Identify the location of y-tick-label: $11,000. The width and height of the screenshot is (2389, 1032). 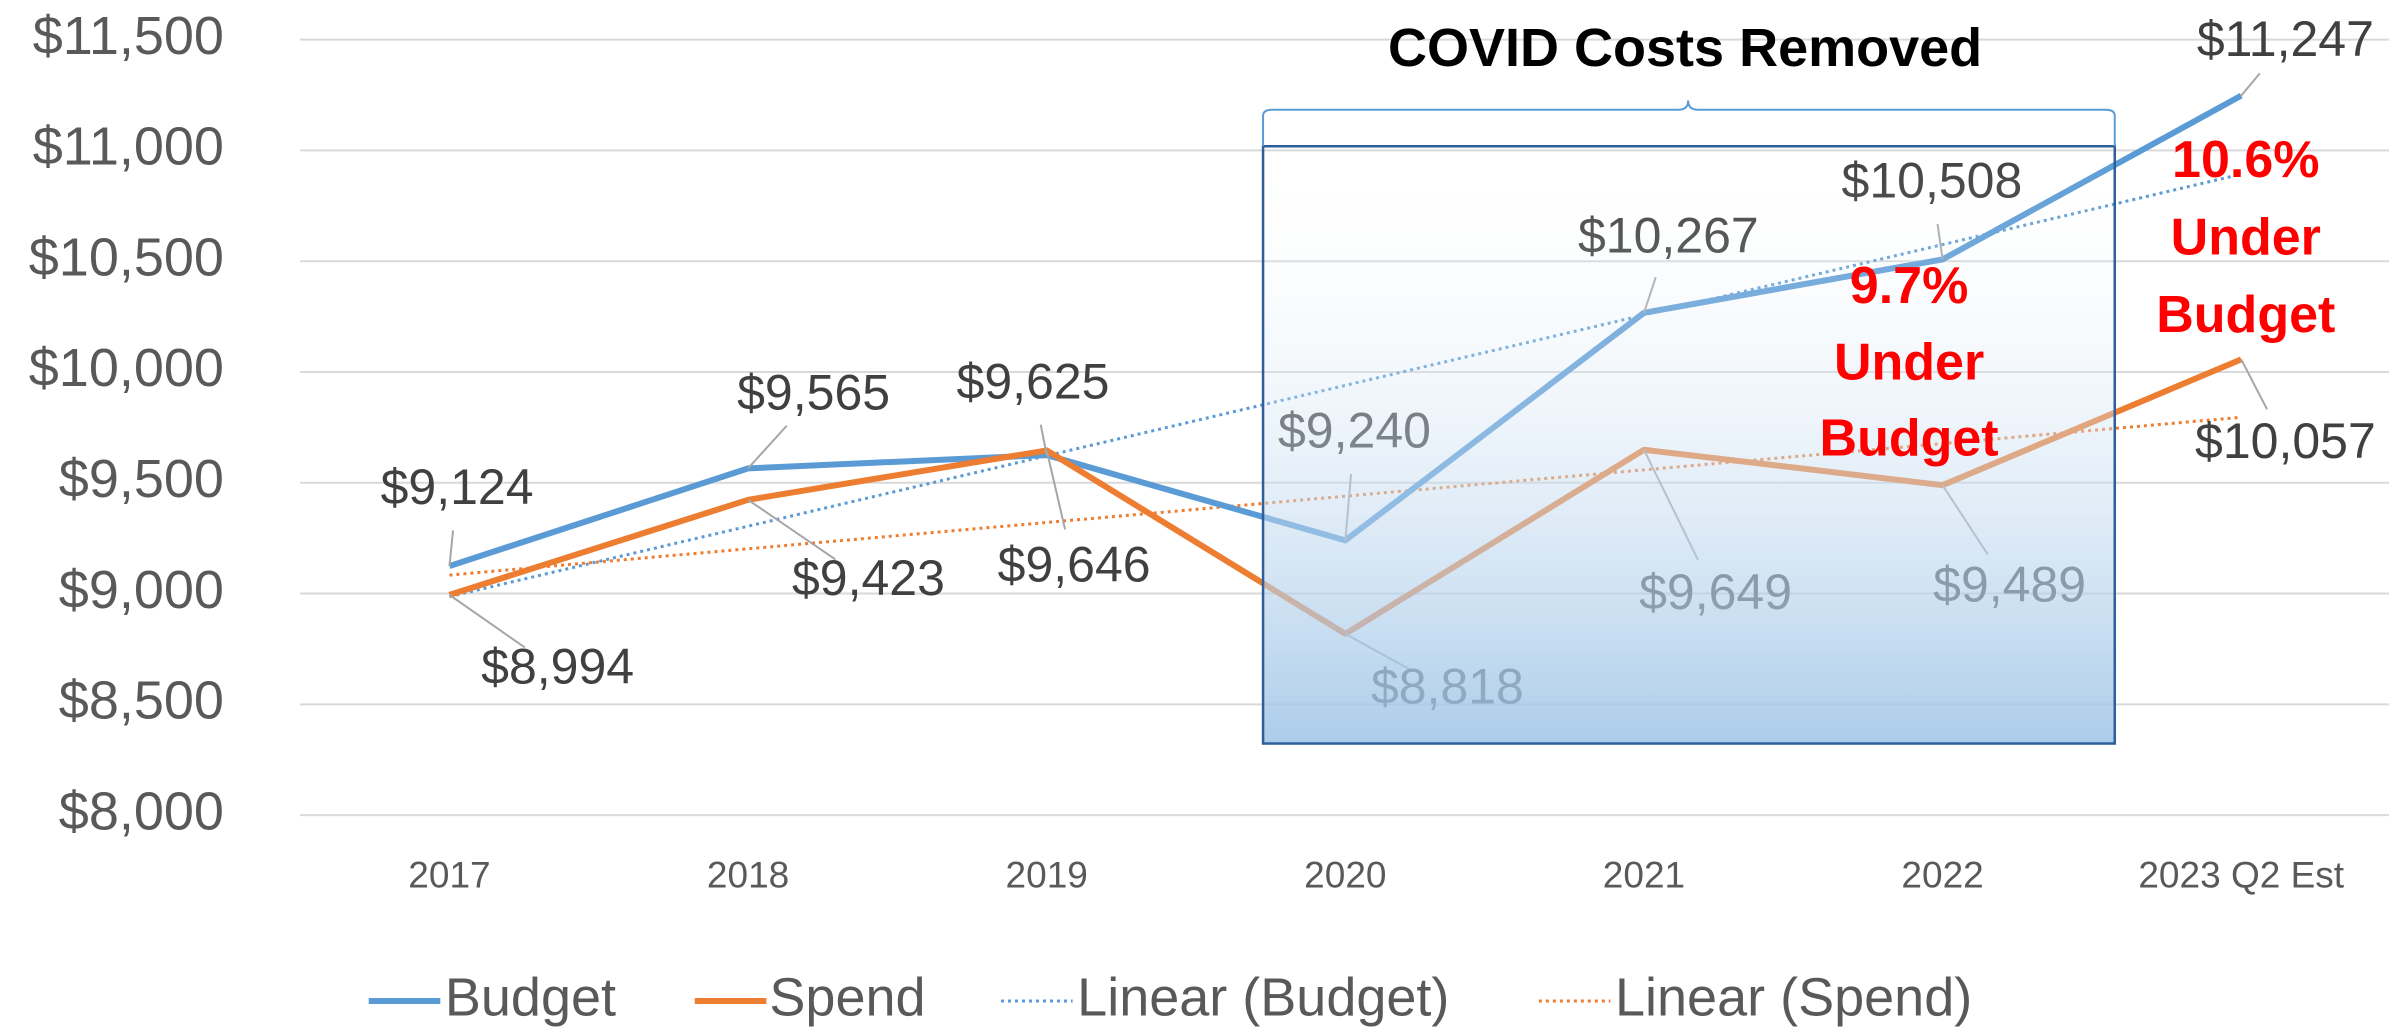
(128, 147).